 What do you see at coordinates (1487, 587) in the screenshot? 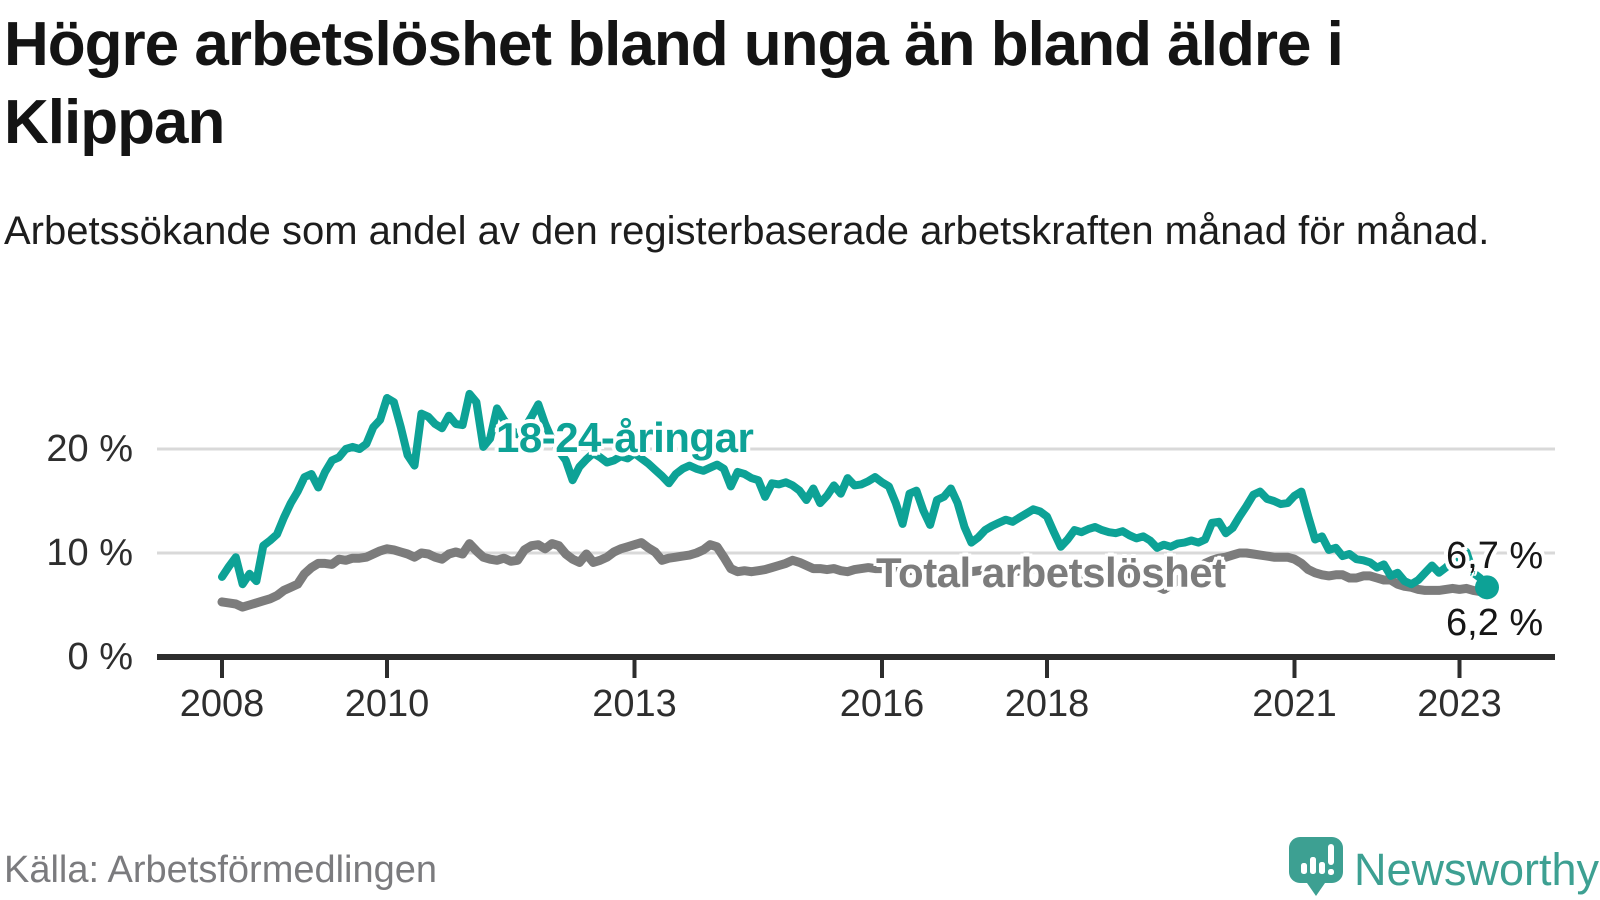
I see `series-end-dot` at bounding box center [1487, 587].